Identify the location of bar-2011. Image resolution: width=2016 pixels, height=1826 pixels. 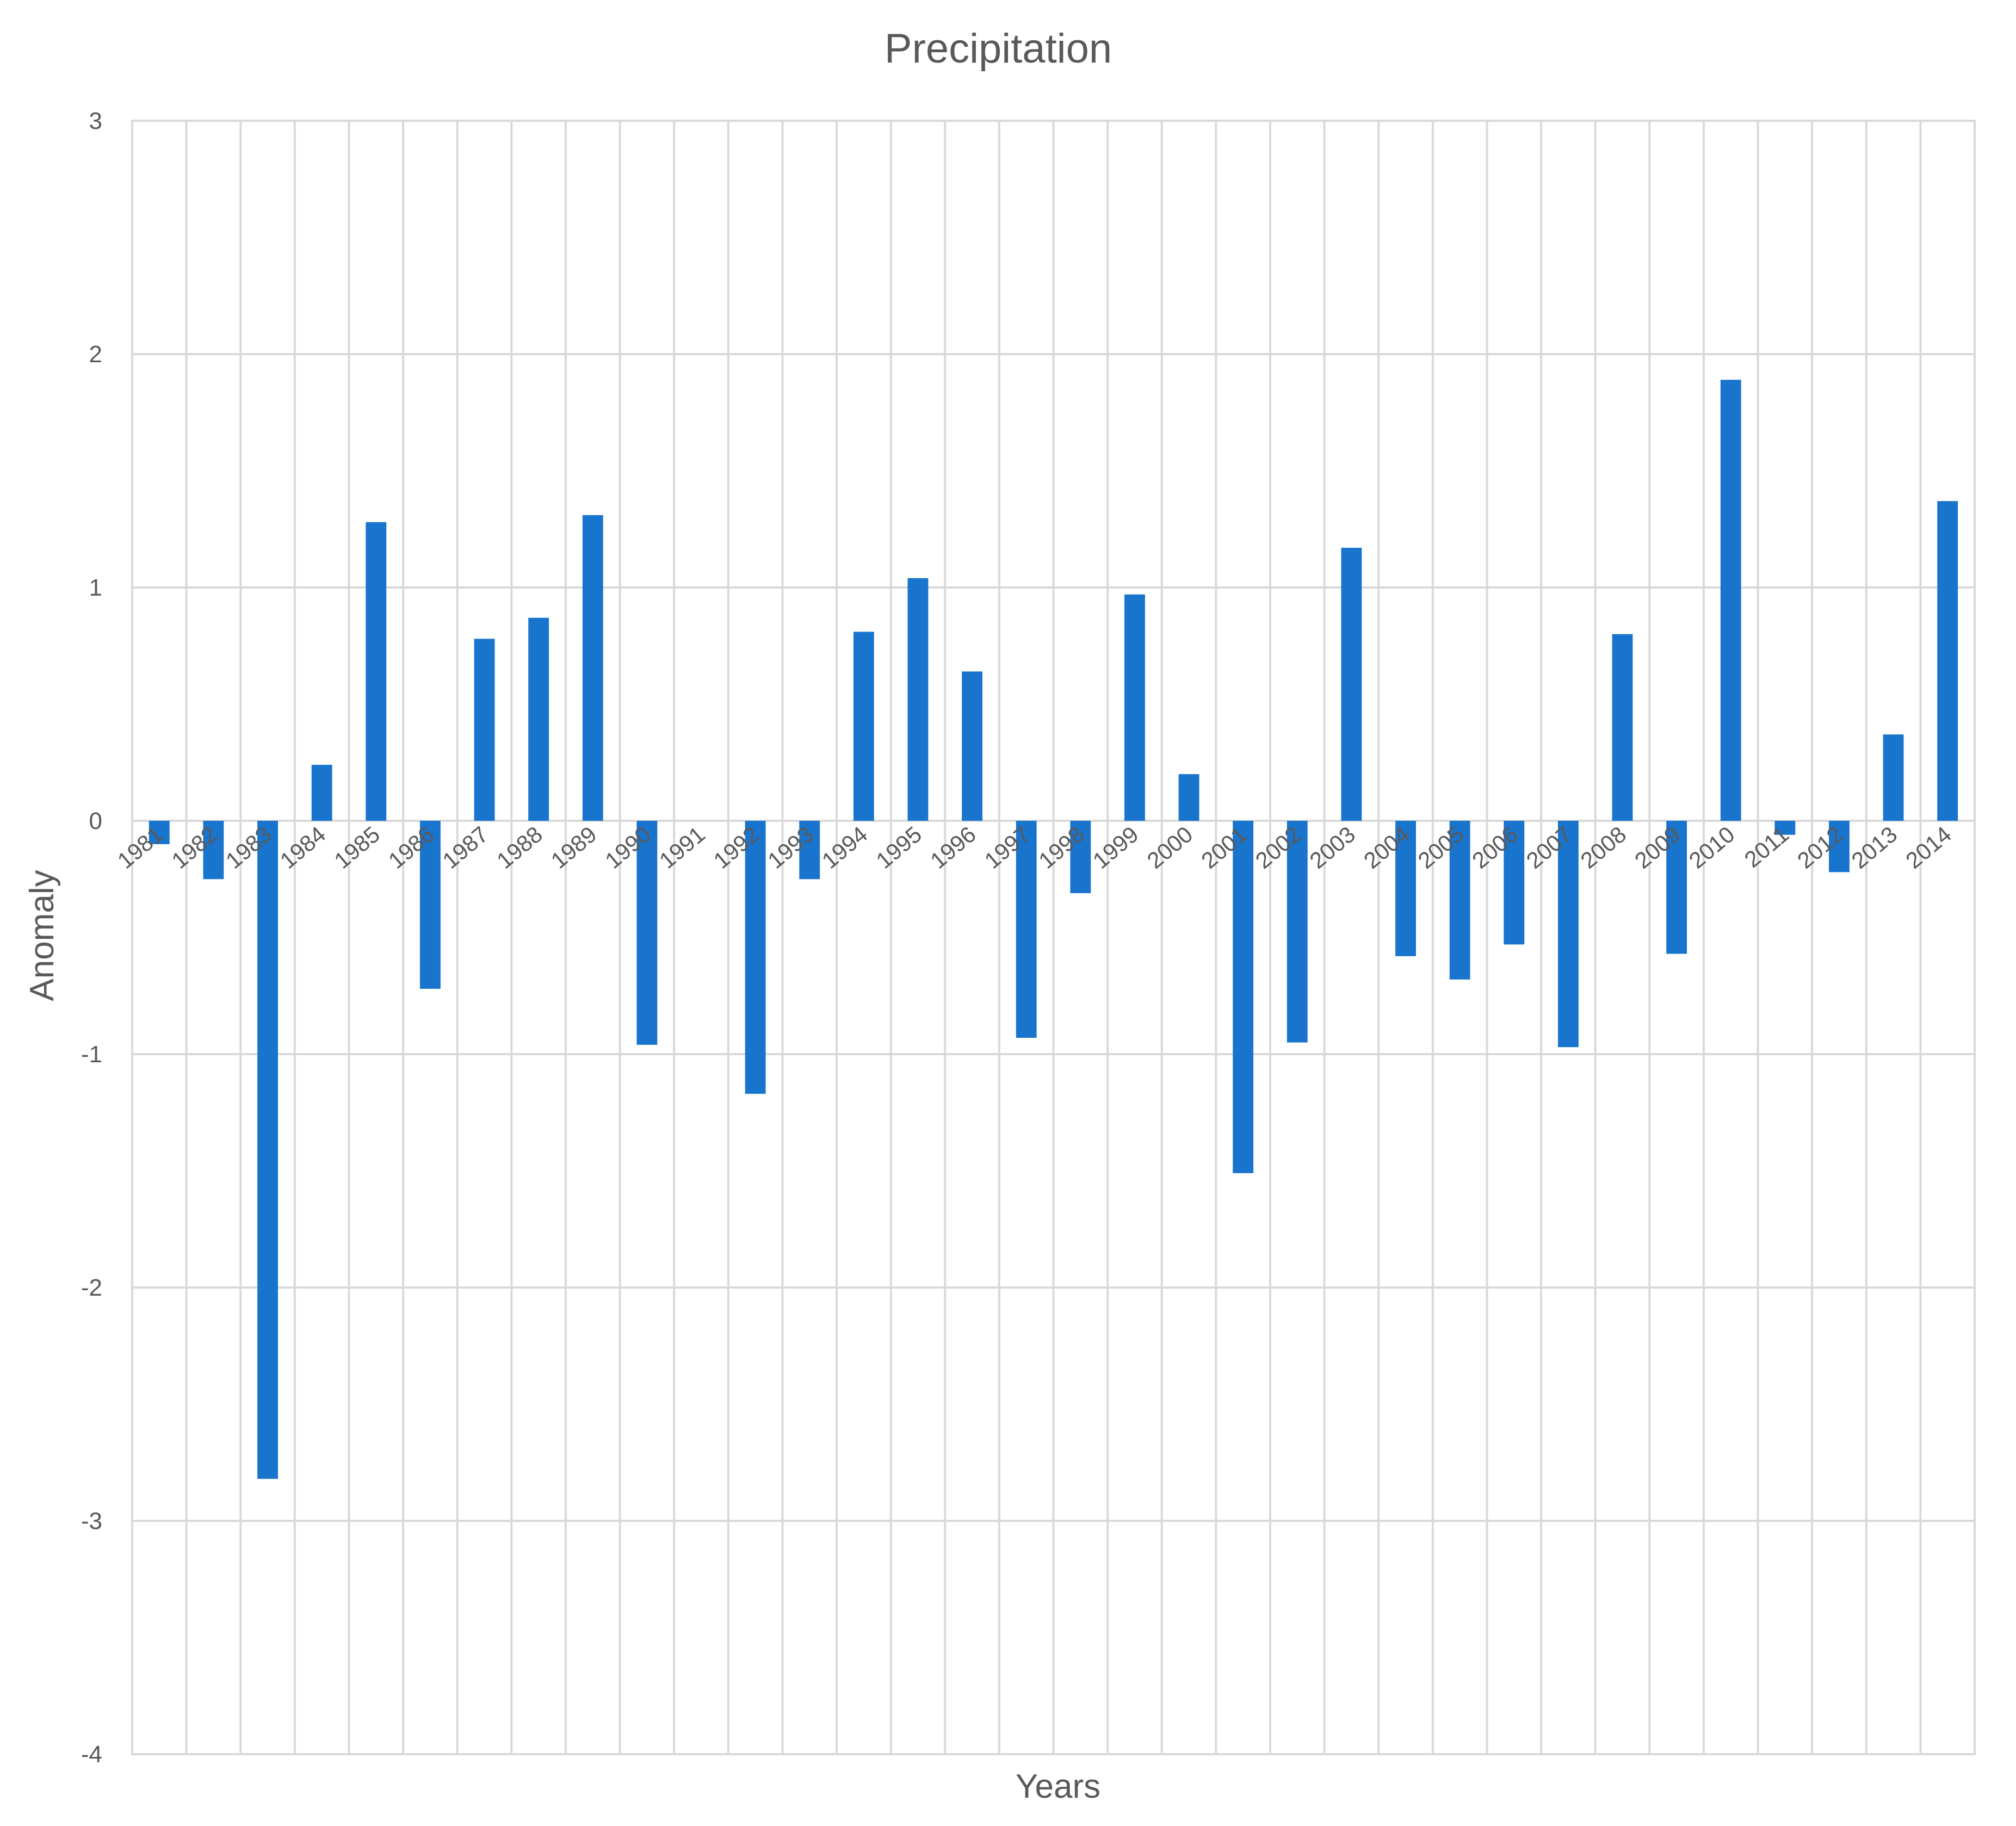
(1785, 828).